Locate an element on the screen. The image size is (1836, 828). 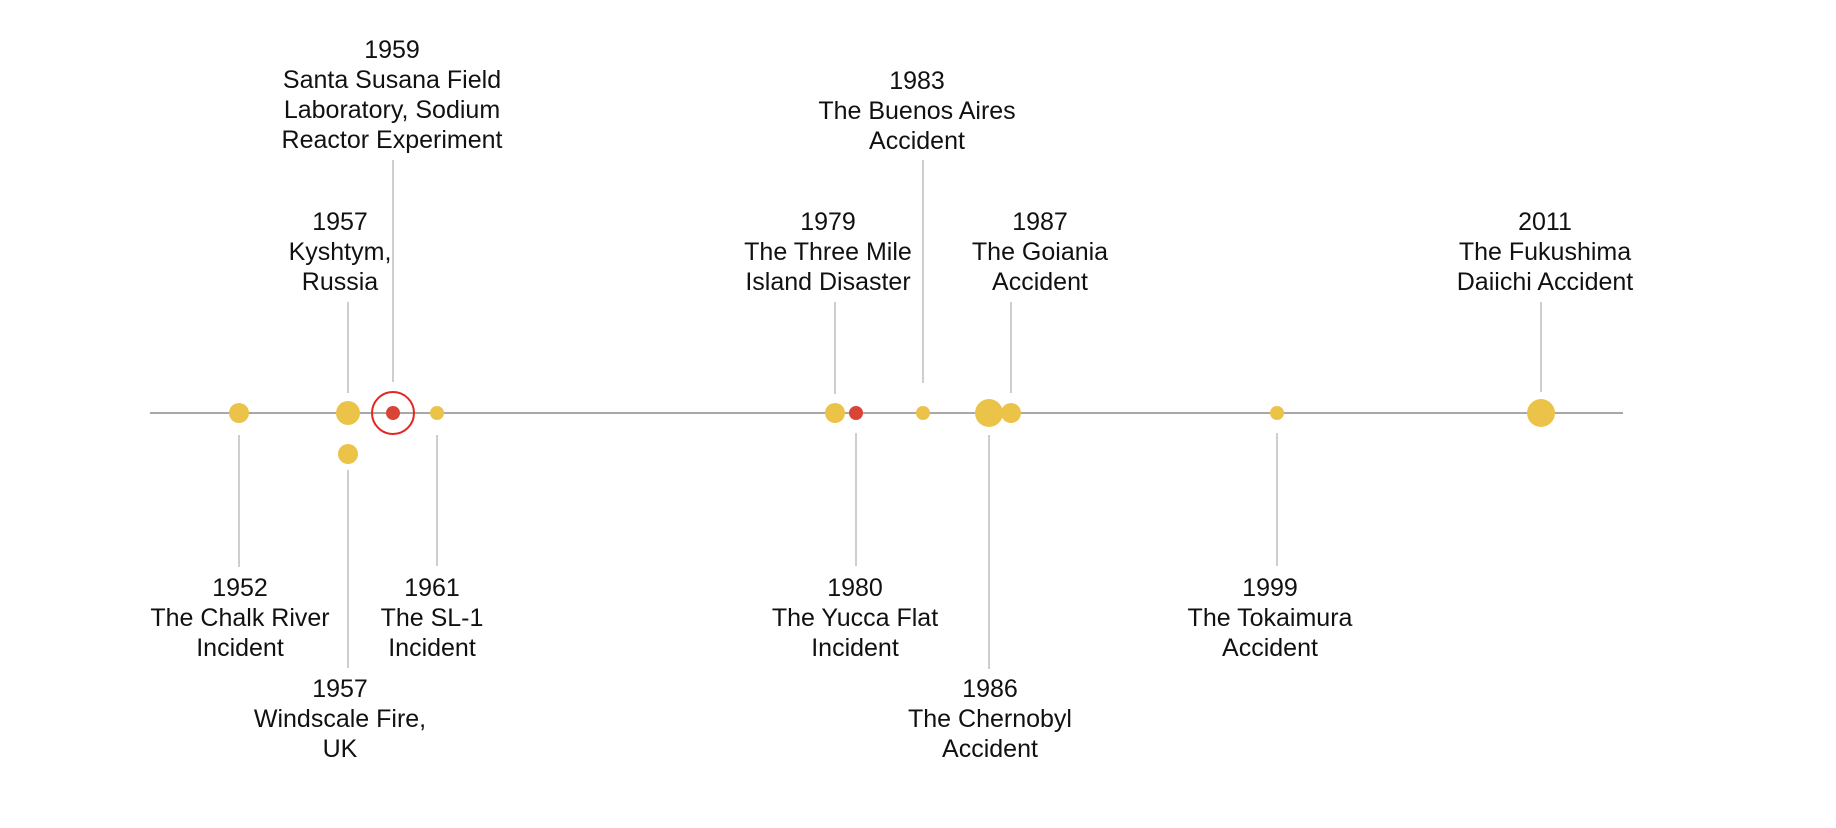
event-label-goiania: 1987 The Goiania Accident is located at coordinates (1040, 252).